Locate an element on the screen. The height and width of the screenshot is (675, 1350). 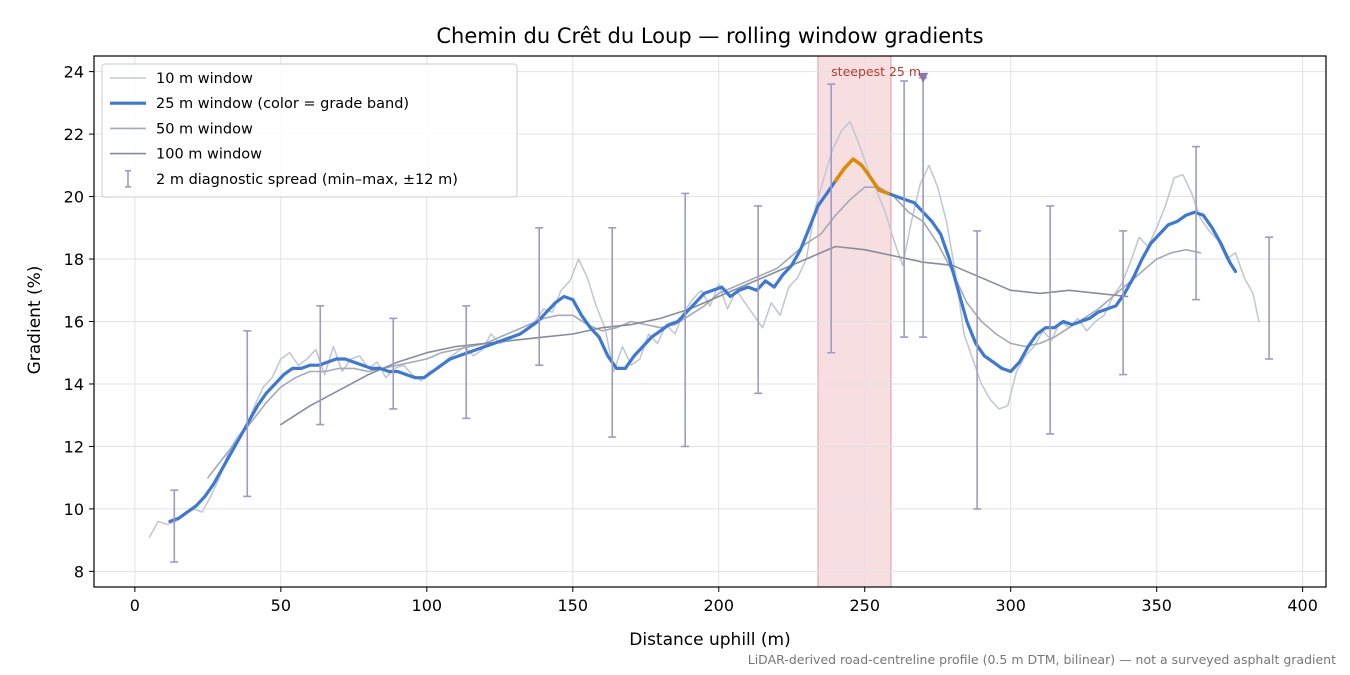
legend-100m: 100 m window is located at coordinates (186, 155).